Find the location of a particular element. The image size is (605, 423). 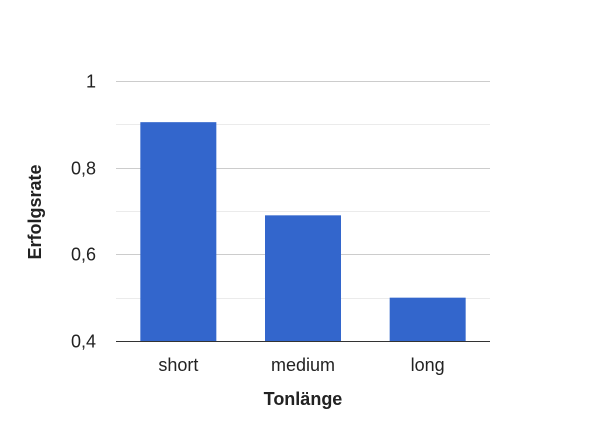

x-tick-label-medium: medium is located at coordinates (303, 365).